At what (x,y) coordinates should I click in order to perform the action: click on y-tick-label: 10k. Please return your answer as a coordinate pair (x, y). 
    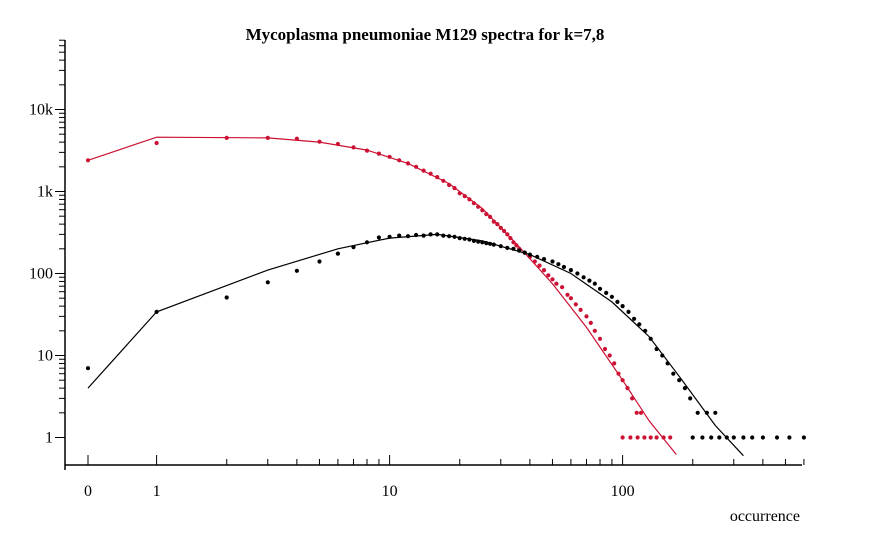
    Looking at the image, I should click on (41, 110).